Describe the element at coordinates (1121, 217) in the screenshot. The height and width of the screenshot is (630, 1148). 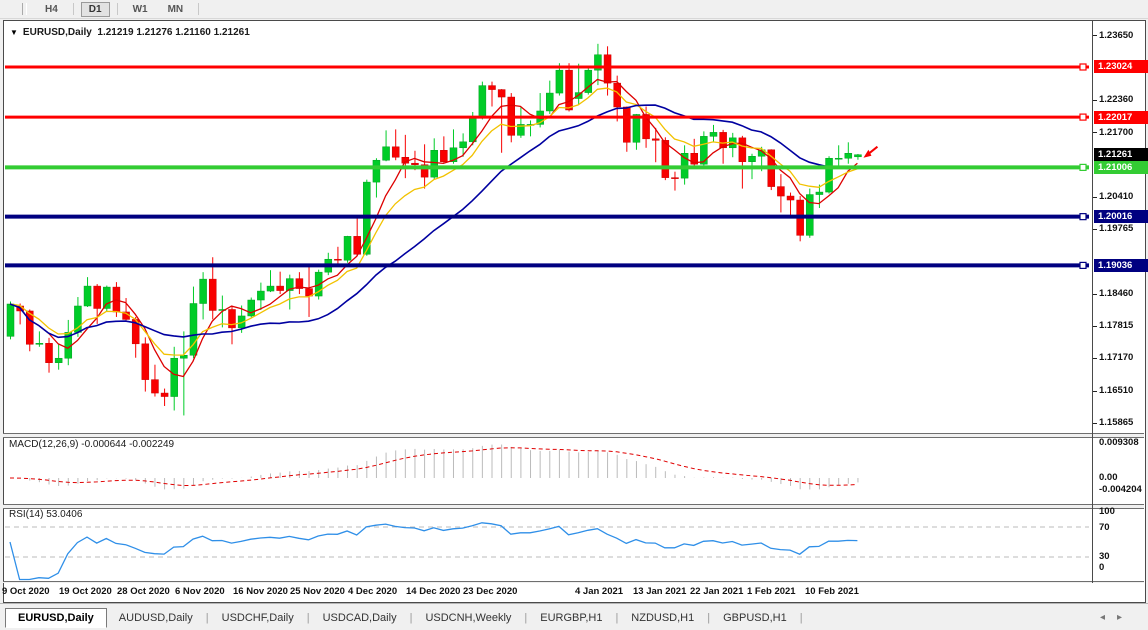
I see `price-level-badge: 1.20016` at that location.